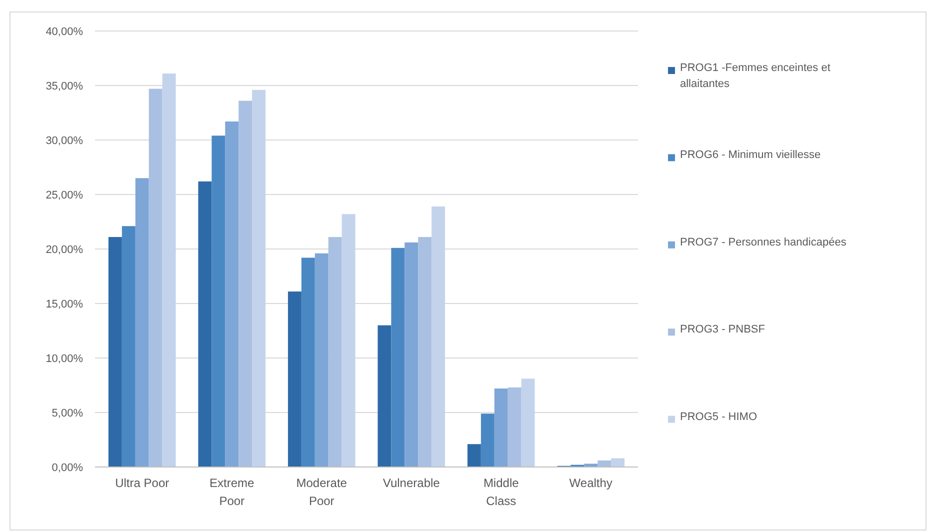 Image resolution: width=928 pixels, height=532 pixels. What do you see at coordinates (142, 483) in the screenshot?
I see `x-tick-label: Ultra Poor` at bounding box center [142, 483].